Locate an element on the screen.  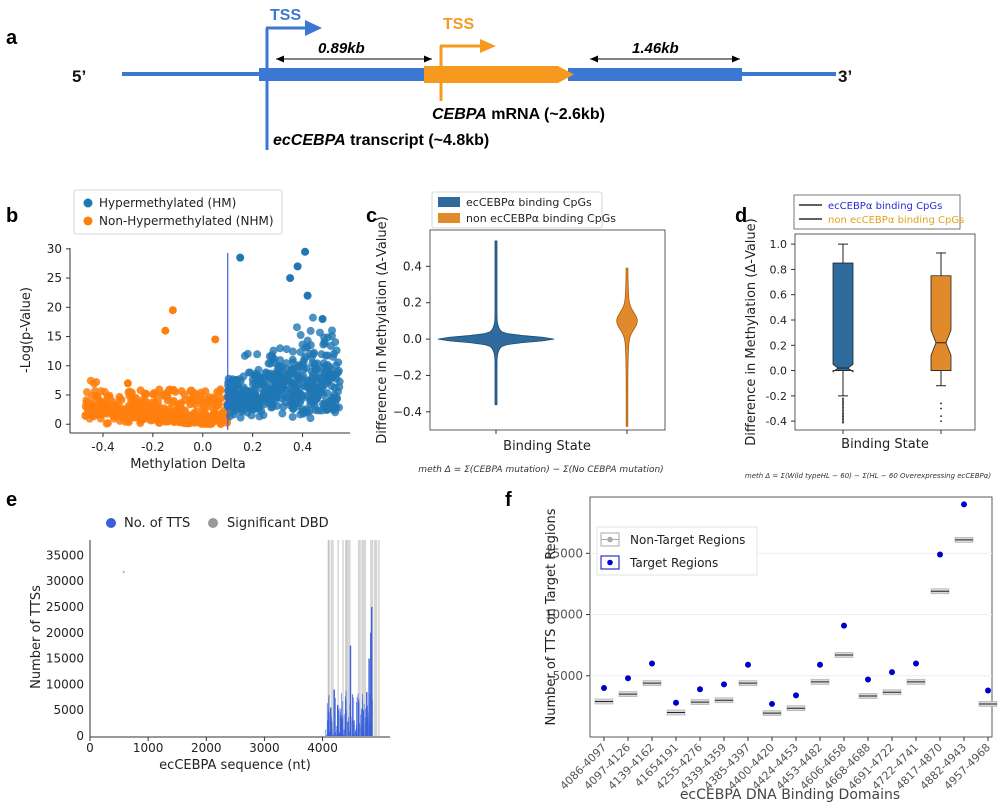
distance-right-head-l is located at coordinates (594, 59).